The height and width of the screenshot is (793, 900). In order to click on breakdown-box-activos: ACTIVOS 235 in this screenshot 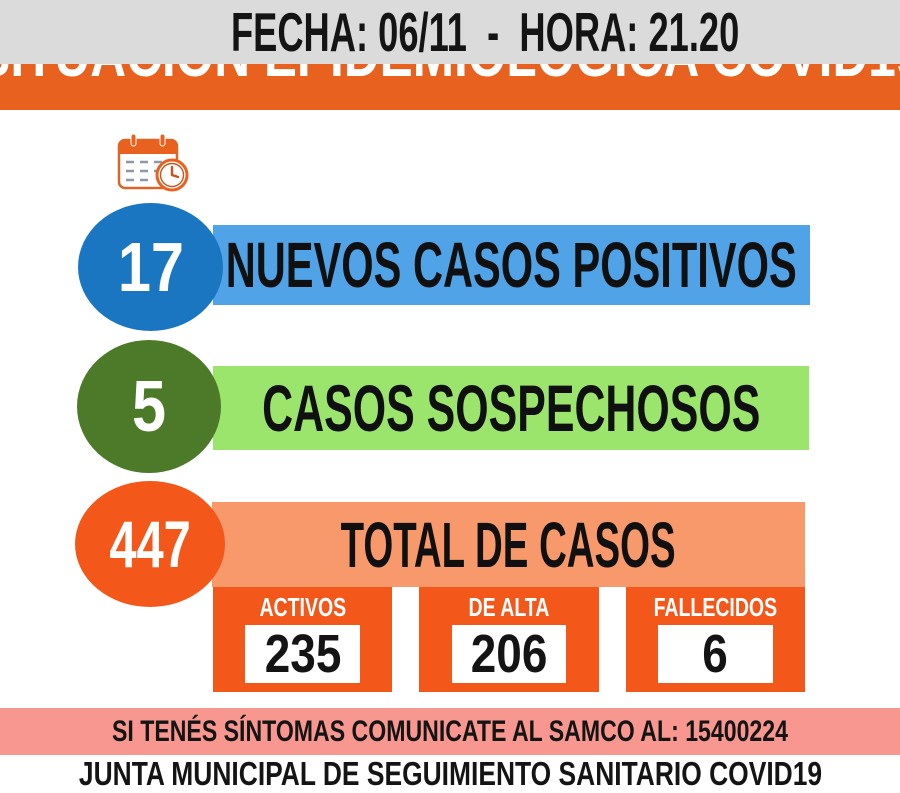, I will do `click(303, 639)`.